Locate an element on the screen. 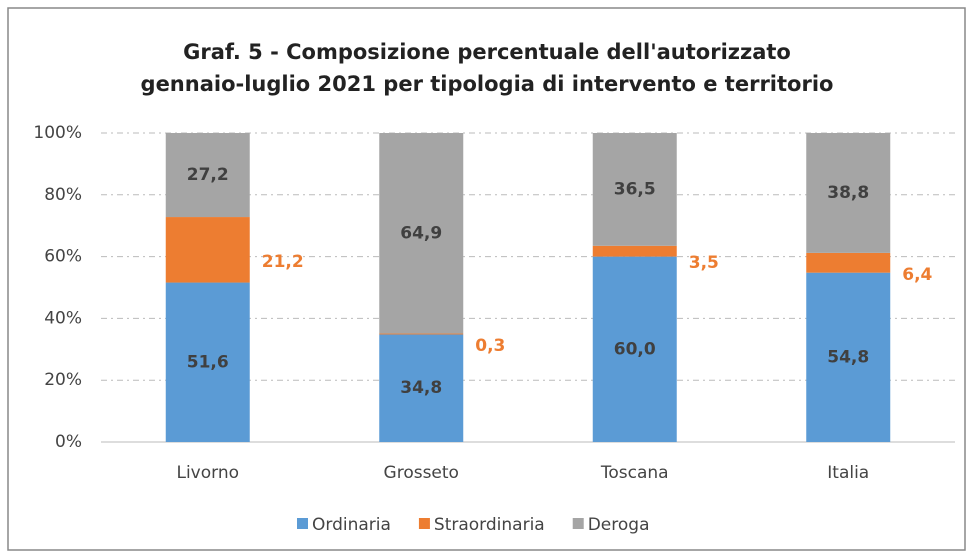  data-label: 21,2 is located at coordinates (283, 262).